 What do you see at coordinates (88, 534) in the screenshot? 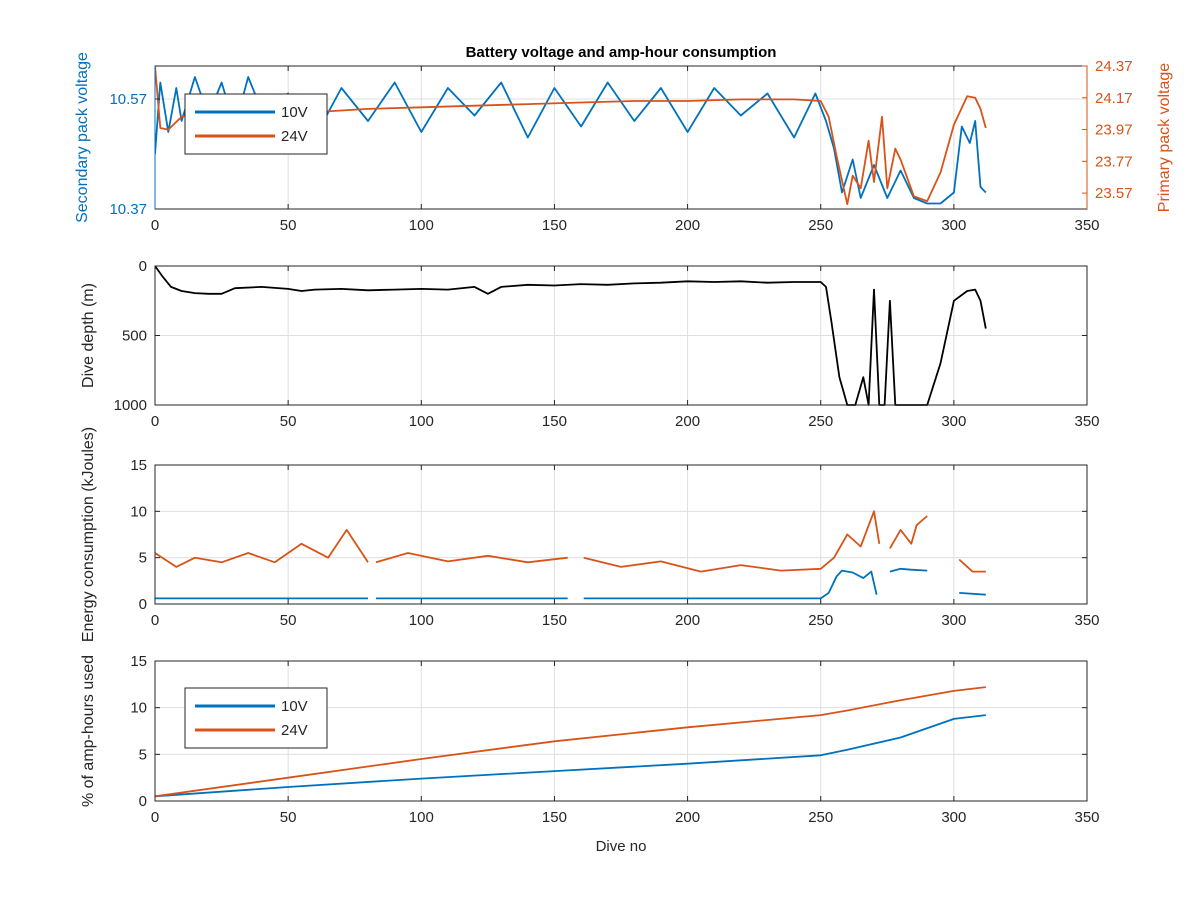
I see `y-axis-label: Energy consumption (kJoules)` at bounding box center [88, 534].